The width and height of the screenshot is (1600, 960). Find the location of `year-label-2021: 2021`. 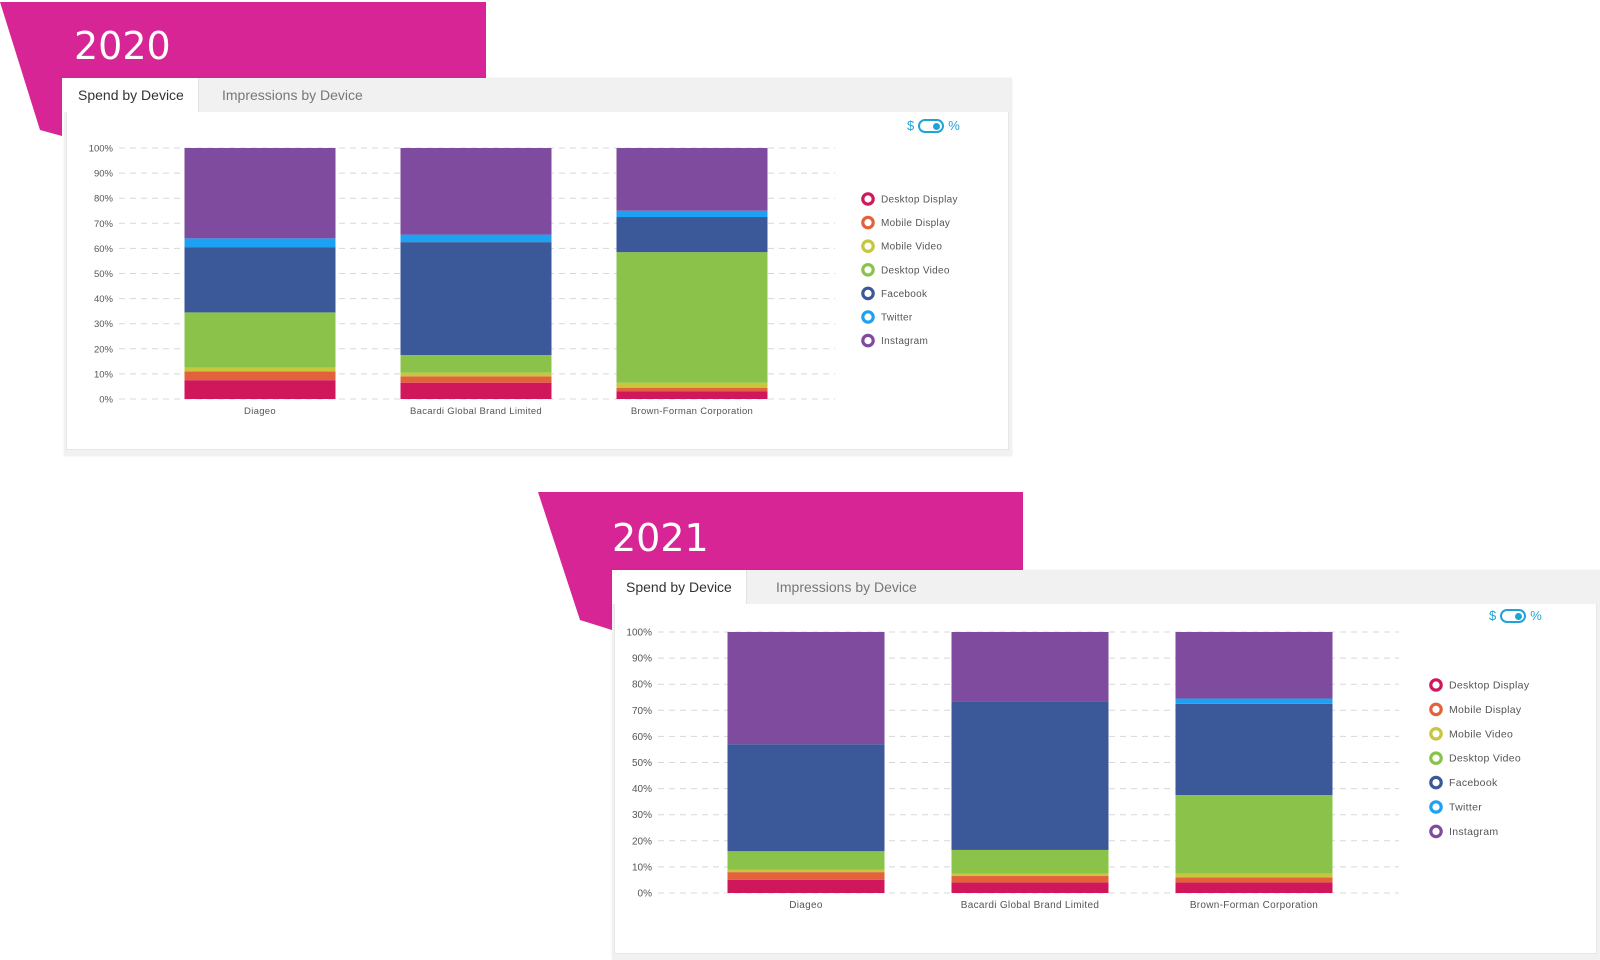

year-label-2021: 2021 is located at coordinates (660, 538).